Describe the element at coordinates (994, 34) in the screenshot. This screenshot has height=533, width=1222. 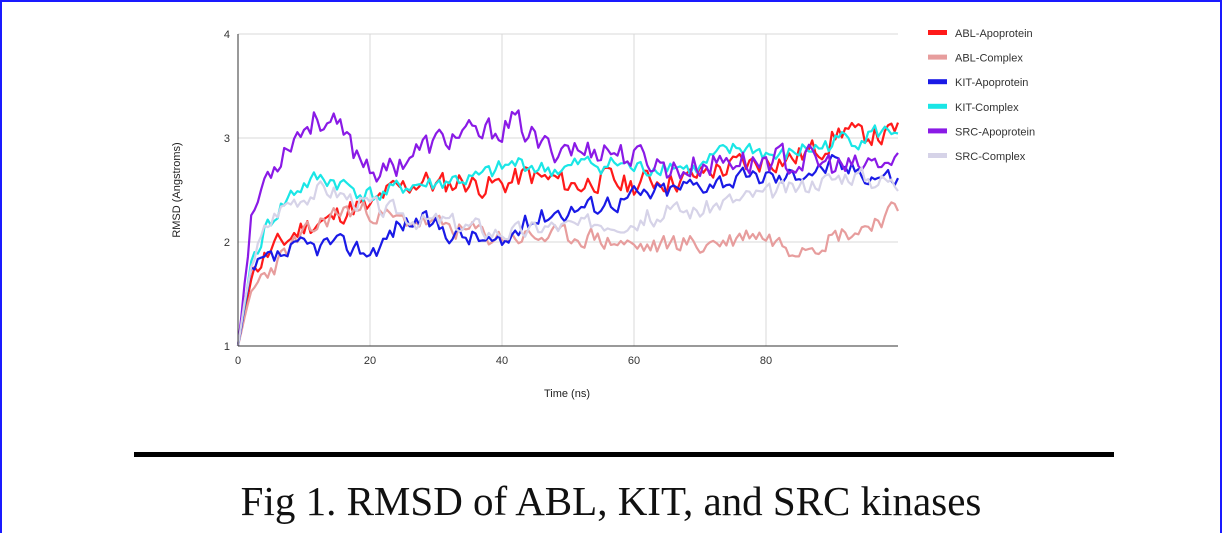
I see `legend-label-abl-apoprotein: ABL-Apoprotein` at that location.